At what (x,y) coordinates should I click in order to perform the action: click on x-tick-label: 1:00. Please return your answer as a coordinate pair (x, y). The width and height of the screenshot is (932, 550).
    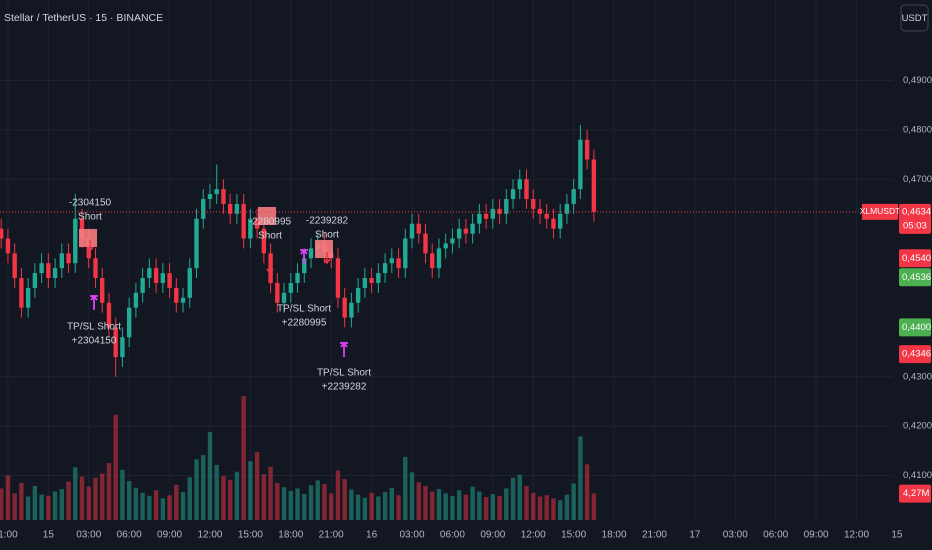
    Looking at the image, I should click on (9, 535).